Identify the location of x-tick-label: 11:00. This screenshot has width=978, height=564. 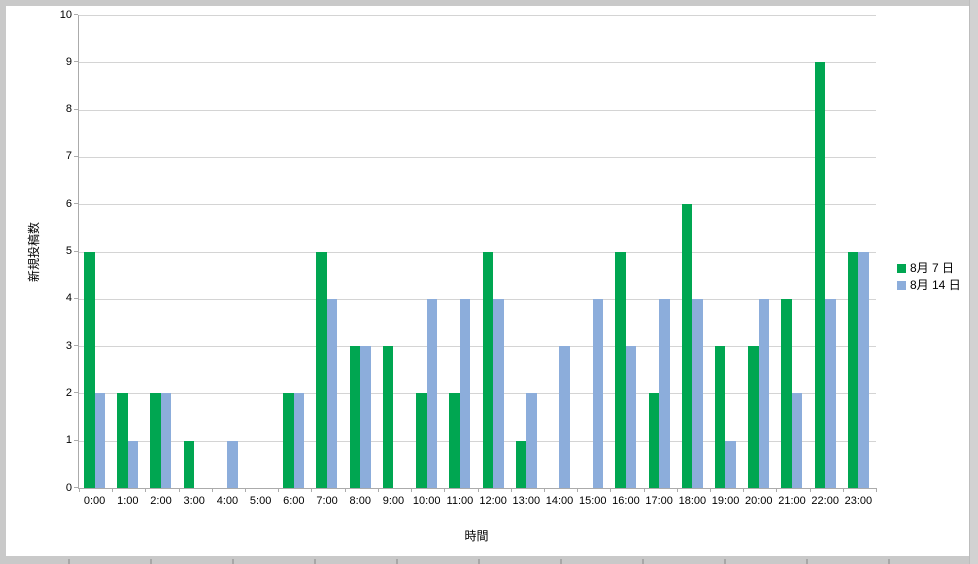
(460, 501).